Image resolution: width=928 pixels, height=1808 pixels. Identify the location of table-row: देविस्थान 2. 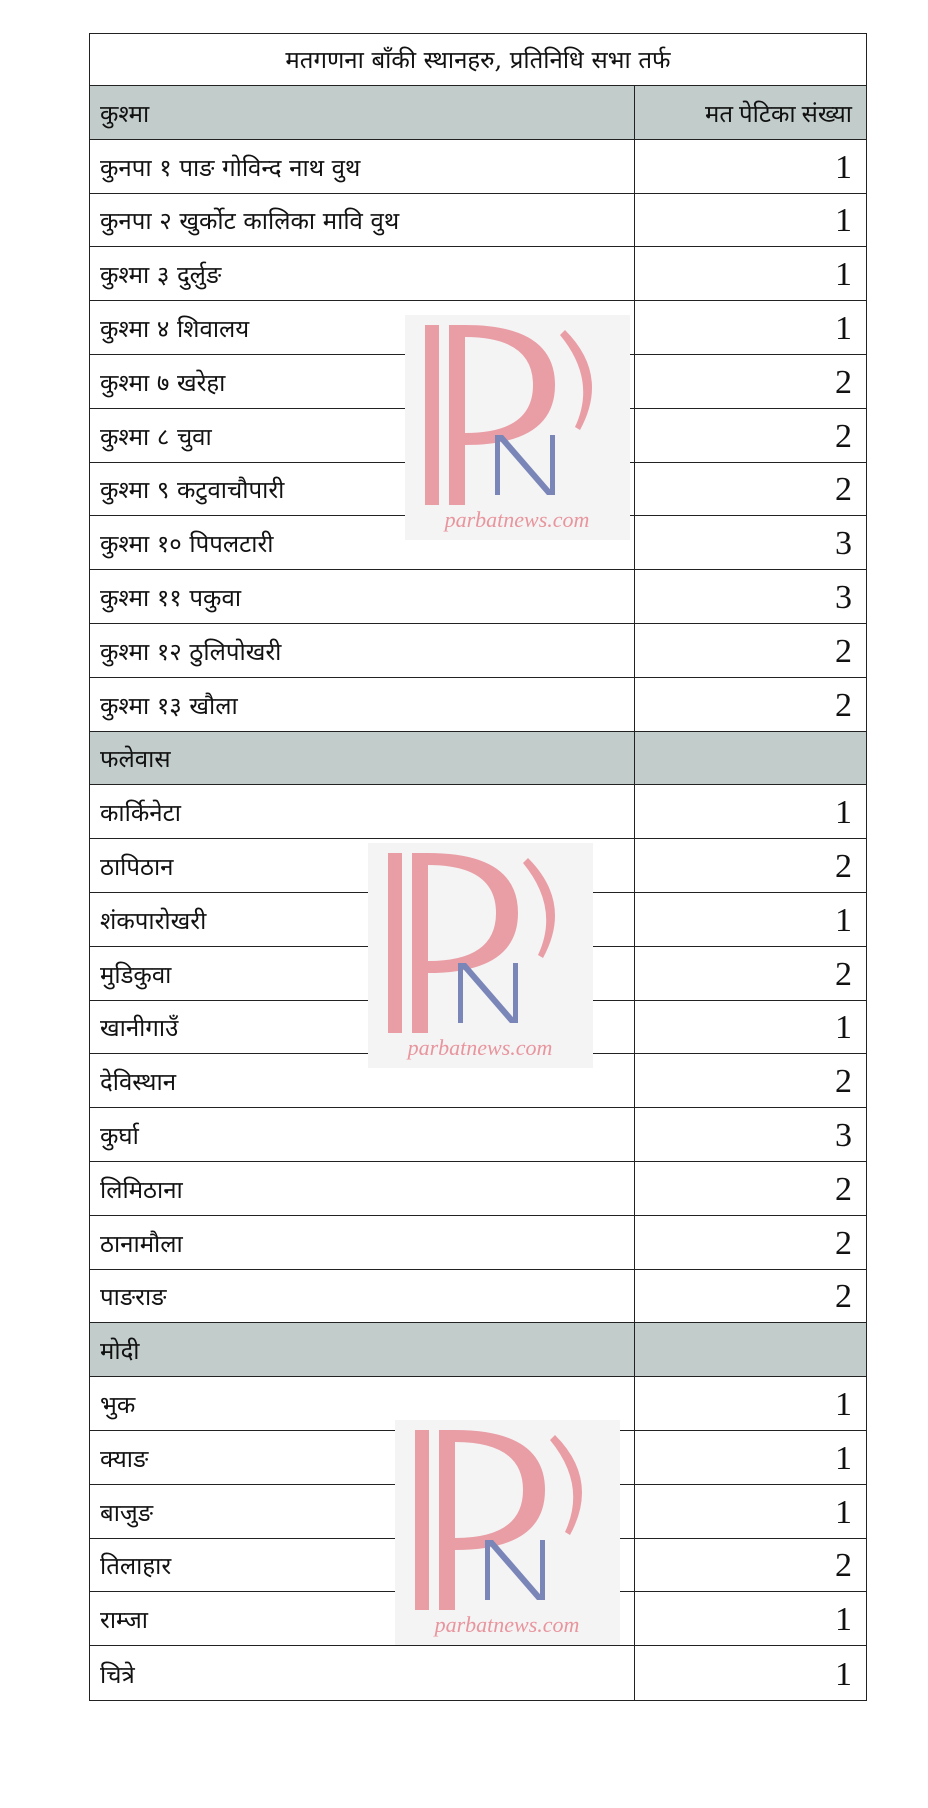
(478, 1081).